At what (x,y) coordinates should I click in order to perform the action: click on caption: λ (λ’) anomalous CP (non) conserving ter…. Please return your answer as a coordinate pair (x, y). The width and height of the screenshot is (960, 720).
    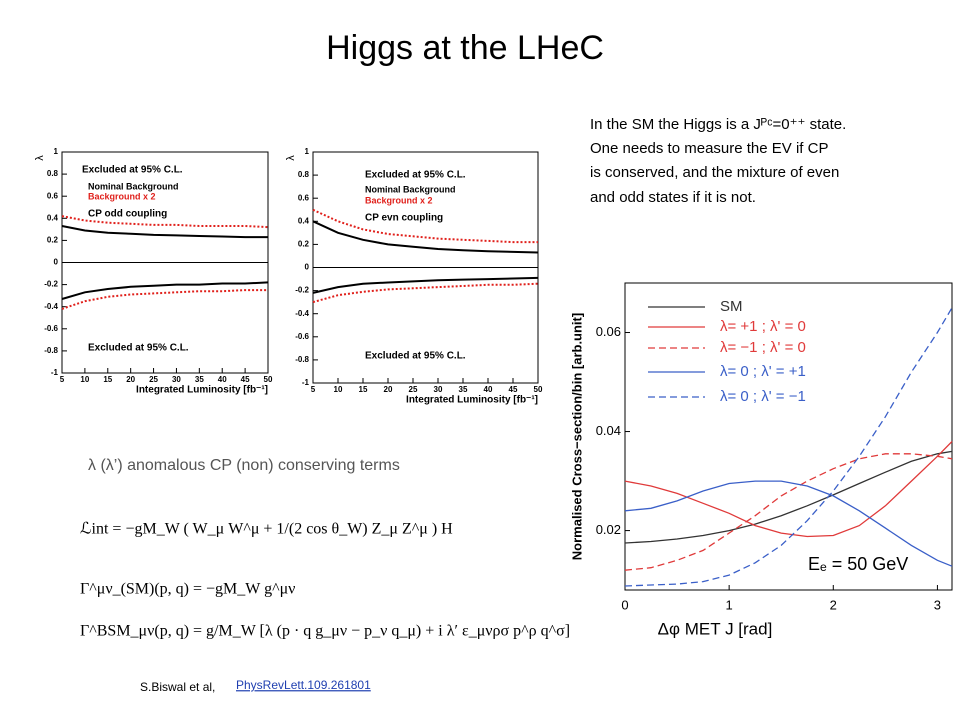
    Looking at the image, I should click on (244, 465).